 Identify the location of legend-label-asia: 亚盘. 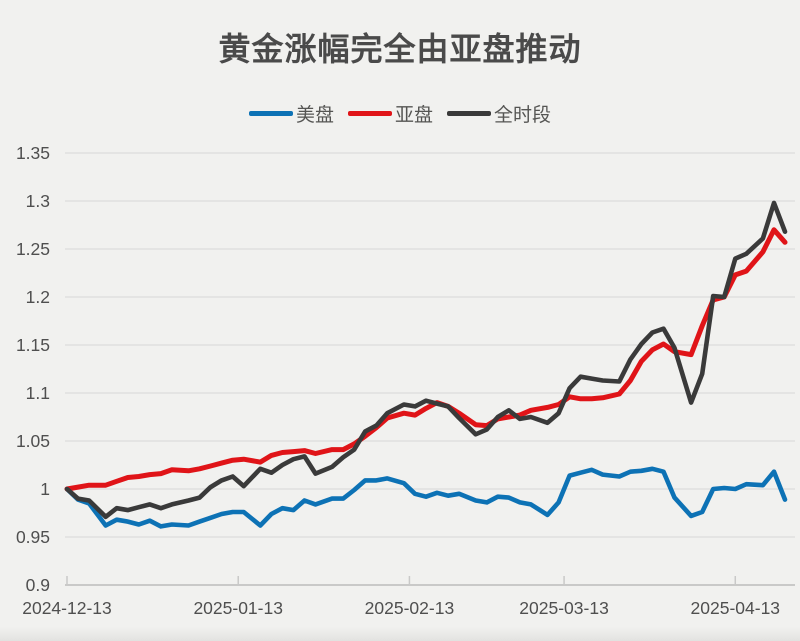
(413, 115).